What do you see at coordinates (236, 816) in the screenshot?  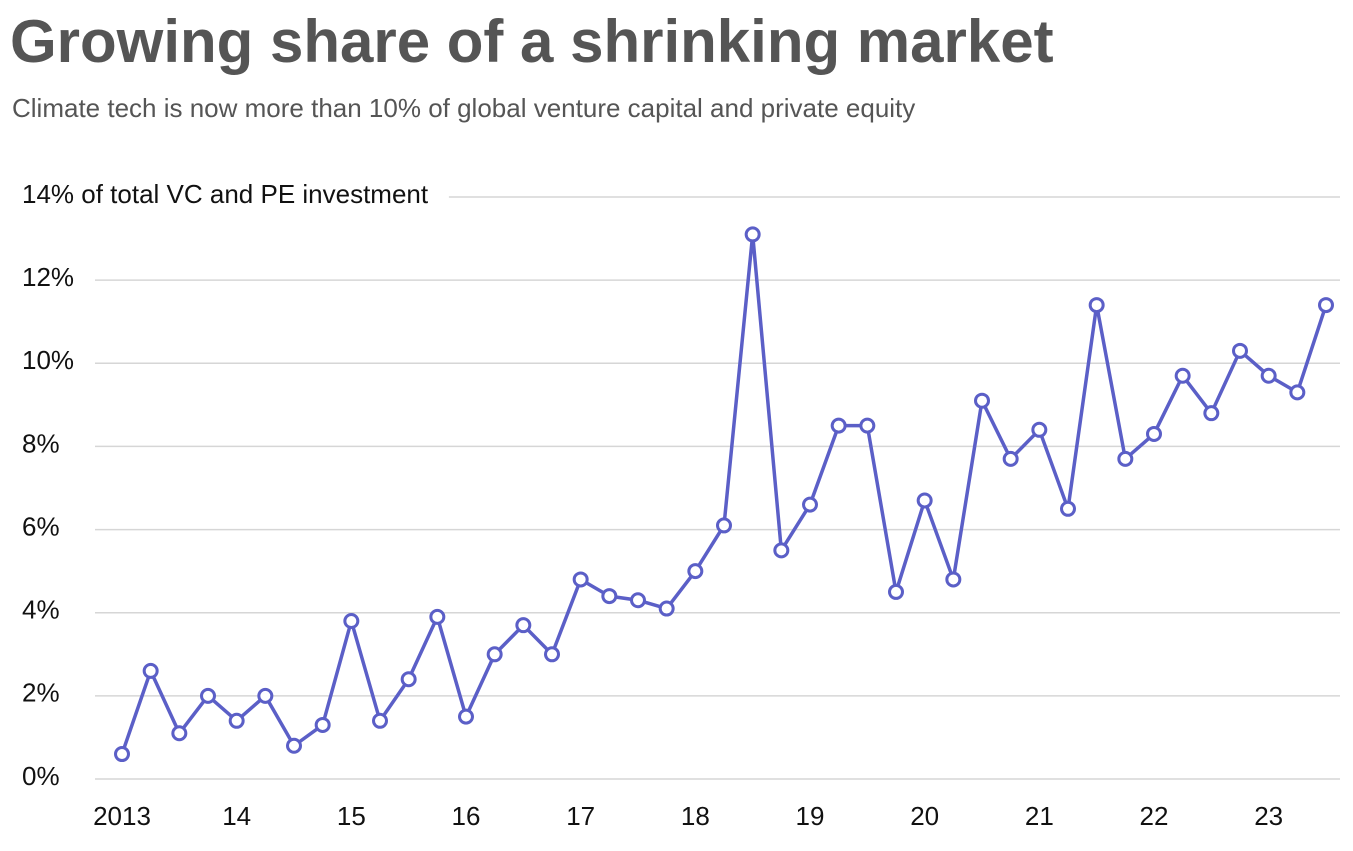 I see `x-tick-label: 14` at bounding box center [236, 816].